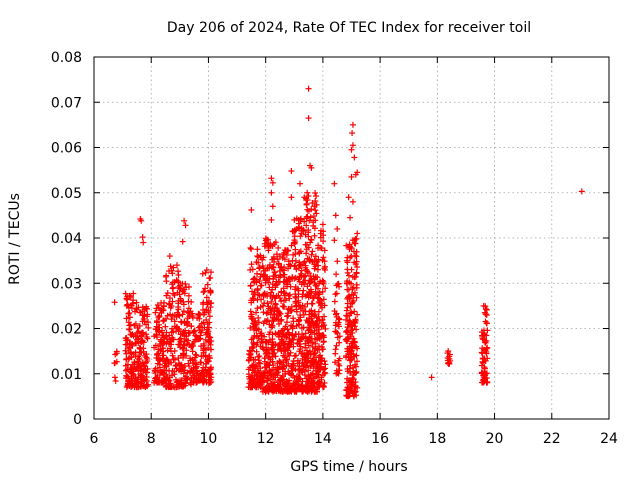  I want to click on x-tick-label: 22, so click(552, 439).